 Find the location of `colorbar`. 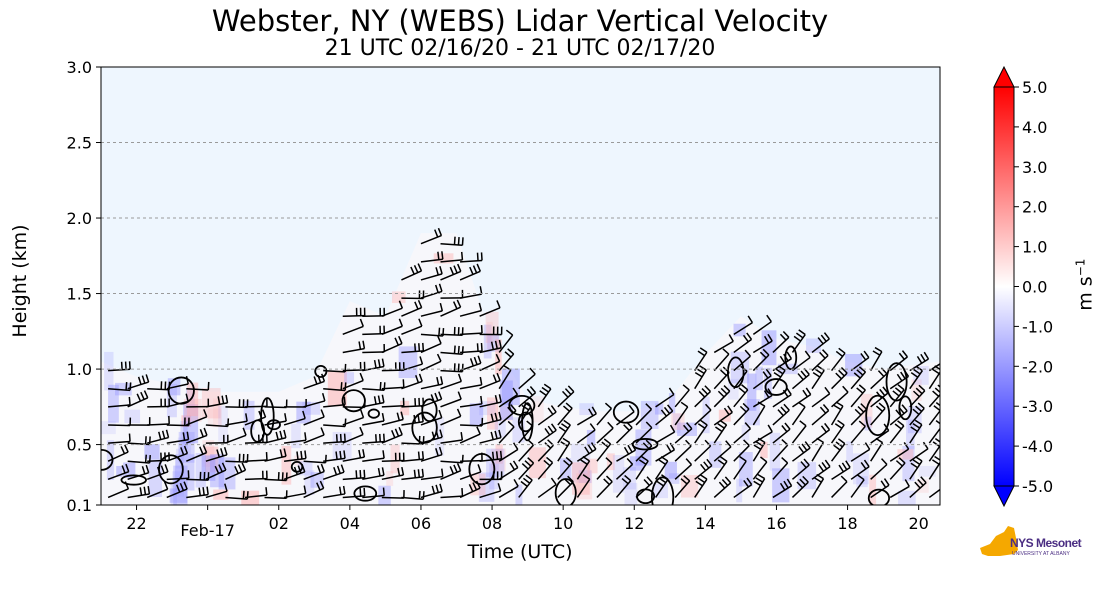

colorbar is located at coordinates (1004, 286).